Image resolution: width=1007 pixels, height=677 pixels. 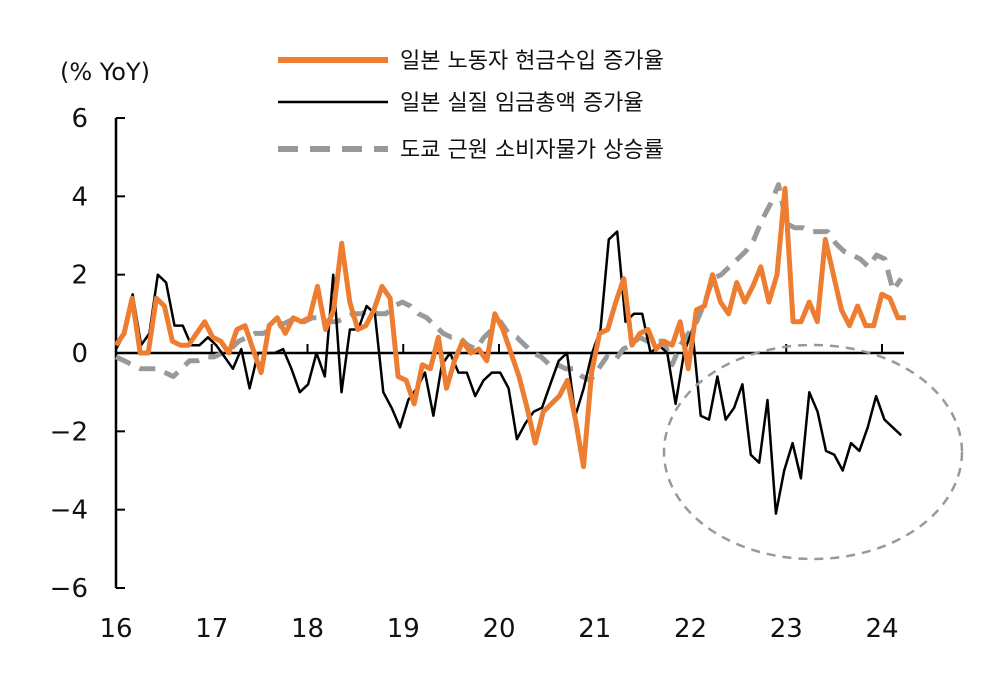 I want to click on x-tick-label: 17, so click(x=211, y=629).